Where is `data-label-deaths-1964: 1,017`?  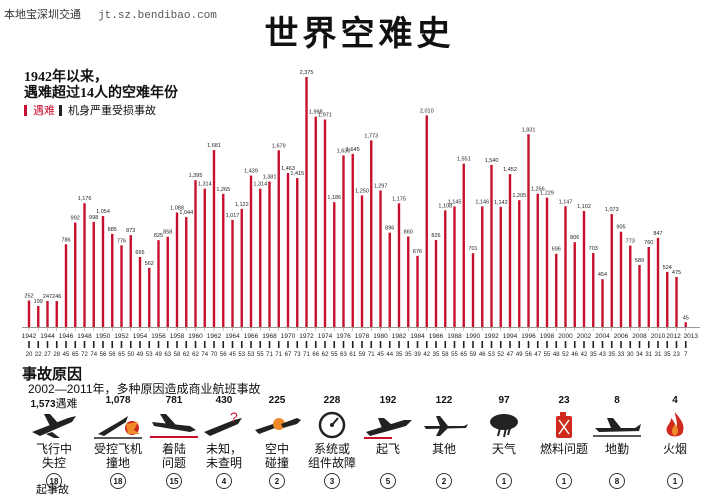
data-label-deaths-1964: 1,017 is located at coordinates (233, 216).